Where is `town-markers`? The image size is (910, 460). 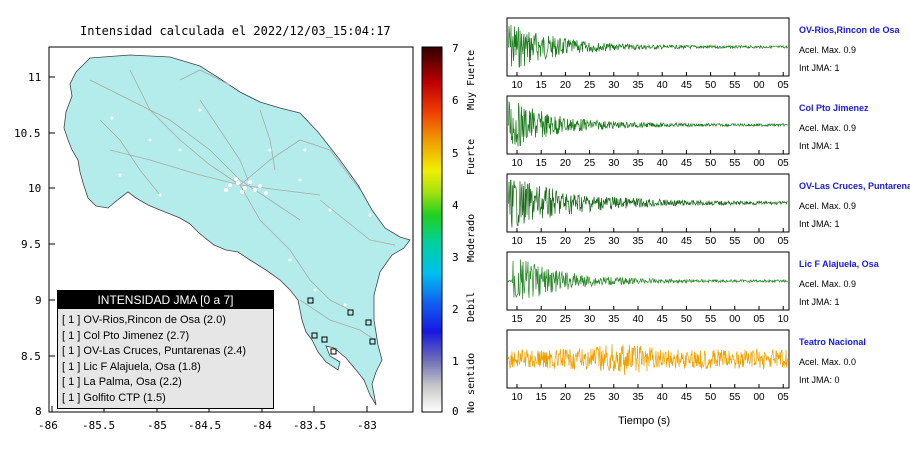
town-markers is located at coordinates (241, 207).